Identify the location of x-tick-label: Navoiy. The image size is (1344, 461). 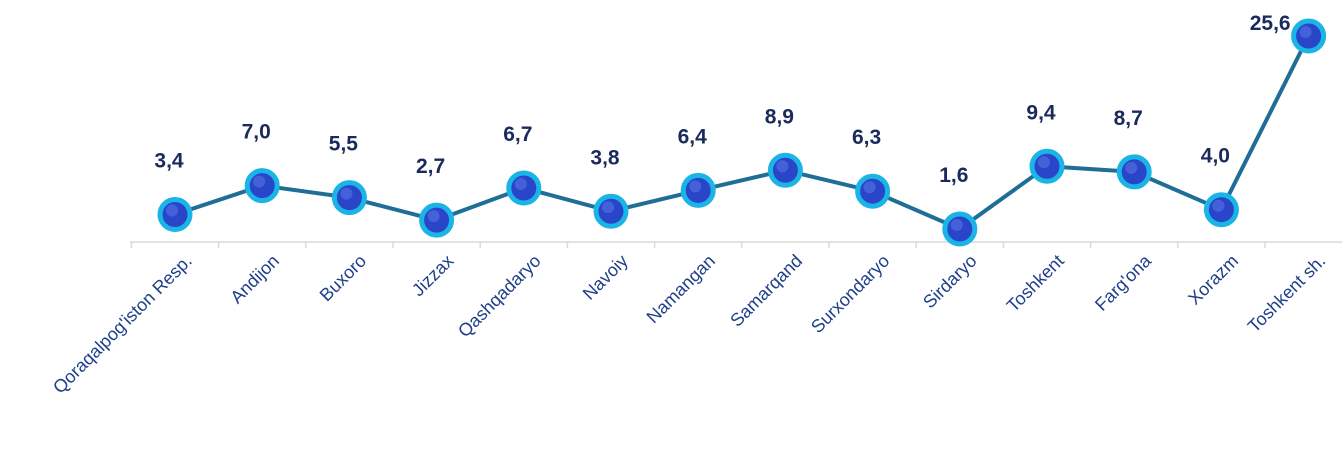
(605, 277).